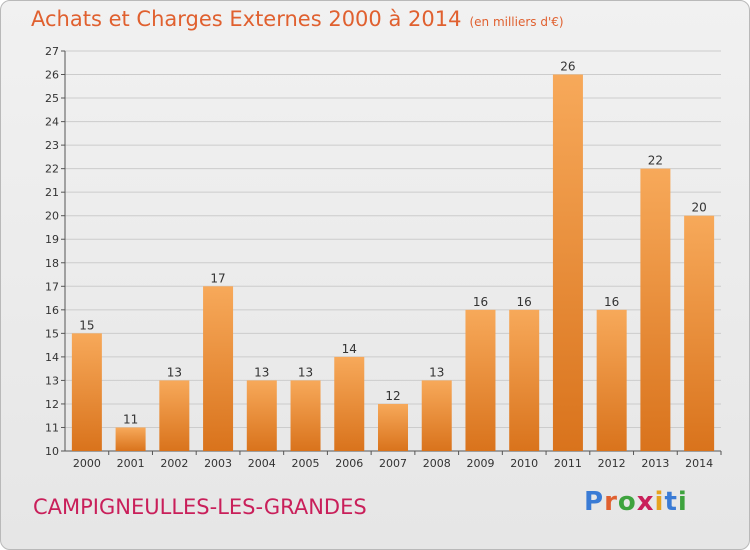 Image resolution: width=750 pixels, height=550 pixels. Describe the element at coordinates (671, 502) in the screenshot. I see `logo-letter: t` at that location.